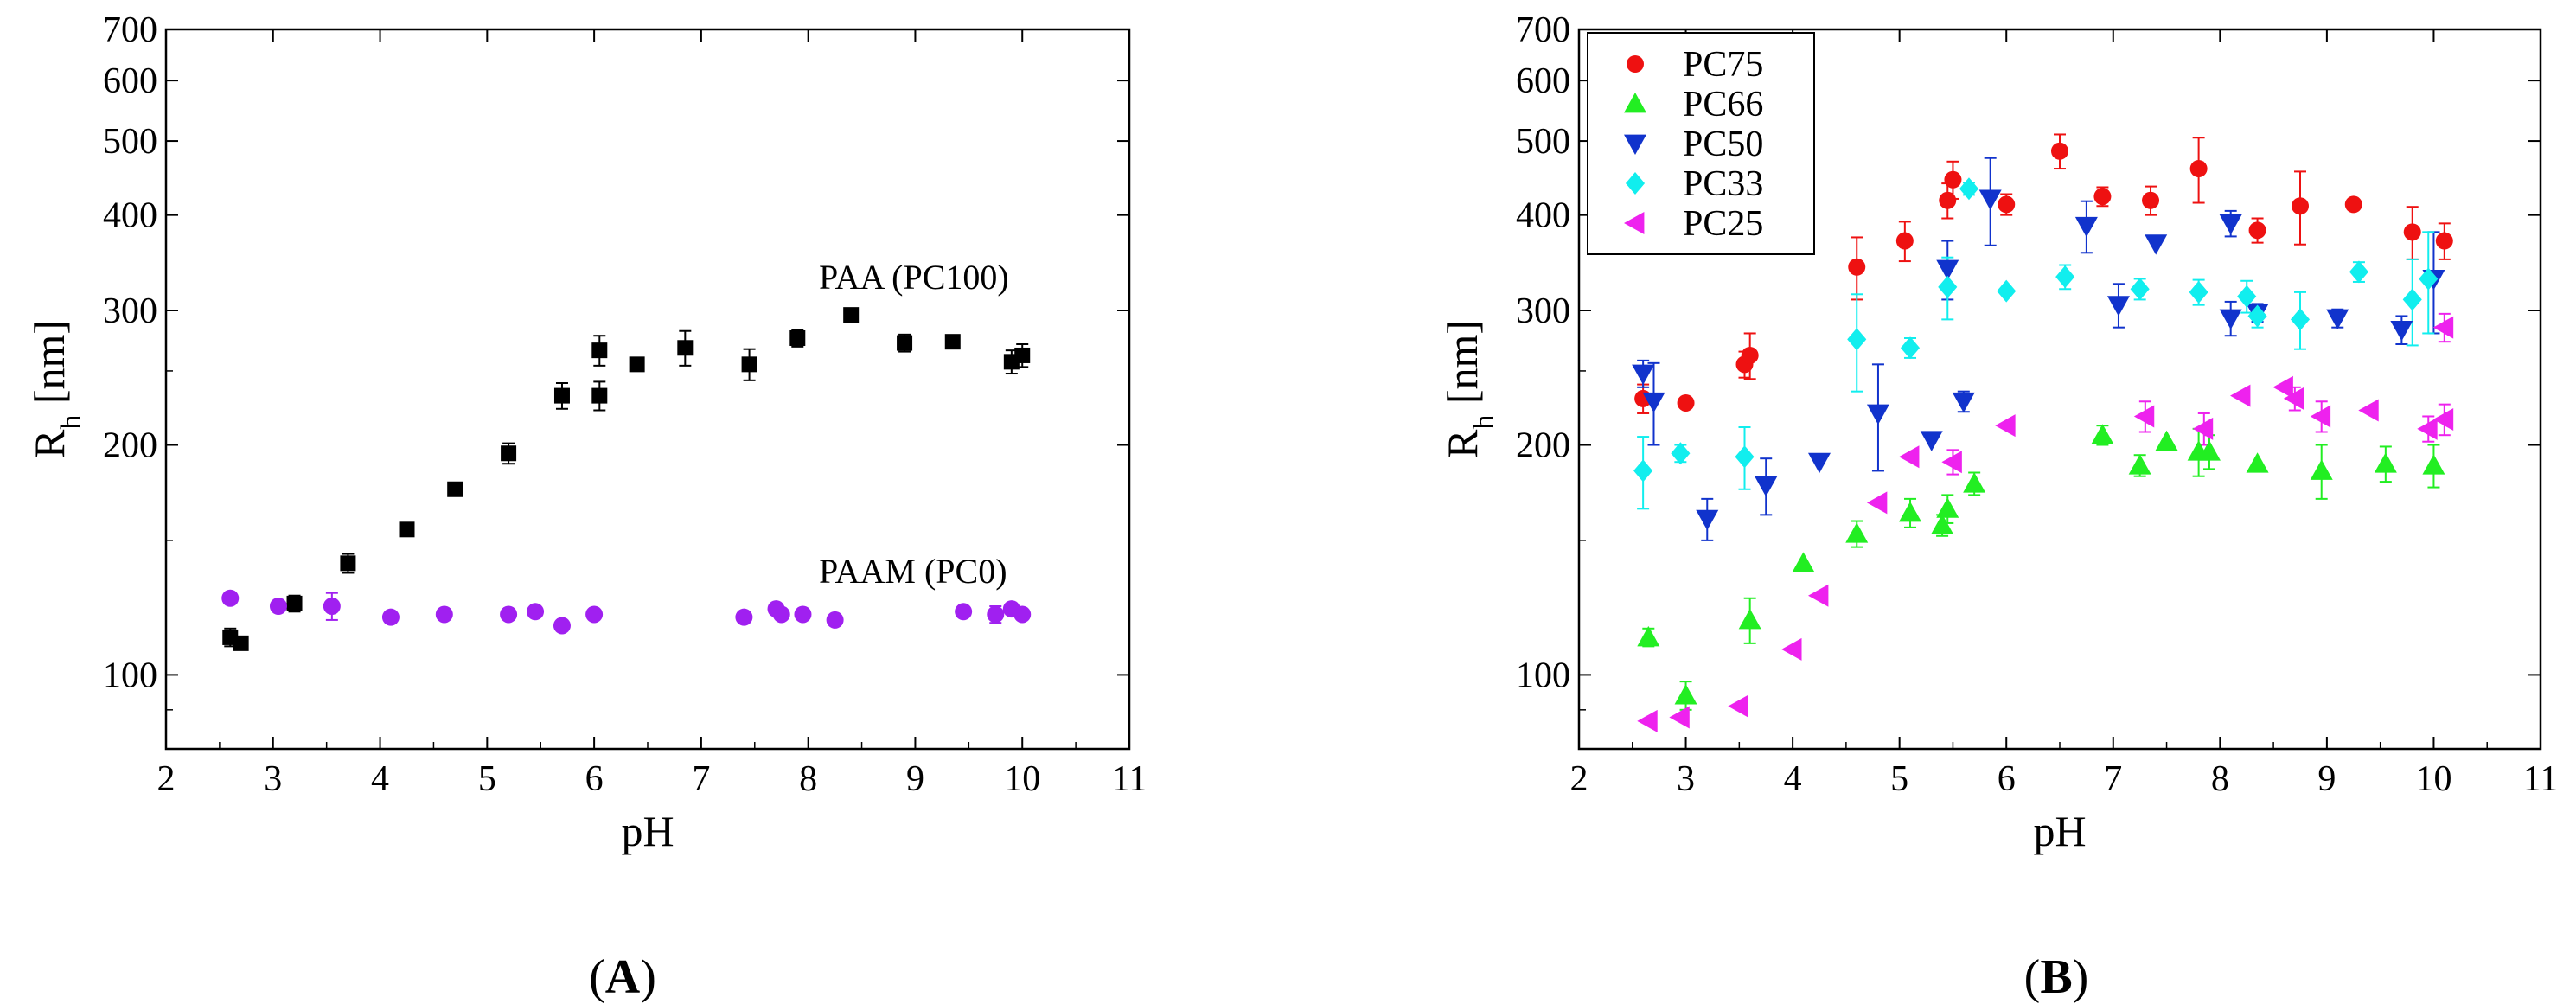 This screenshot has height=1004, width=2576. Describe the element at coordinates (594, 779) in the screenshot. I see `panel-a-x-tick-label: 6` at that location.